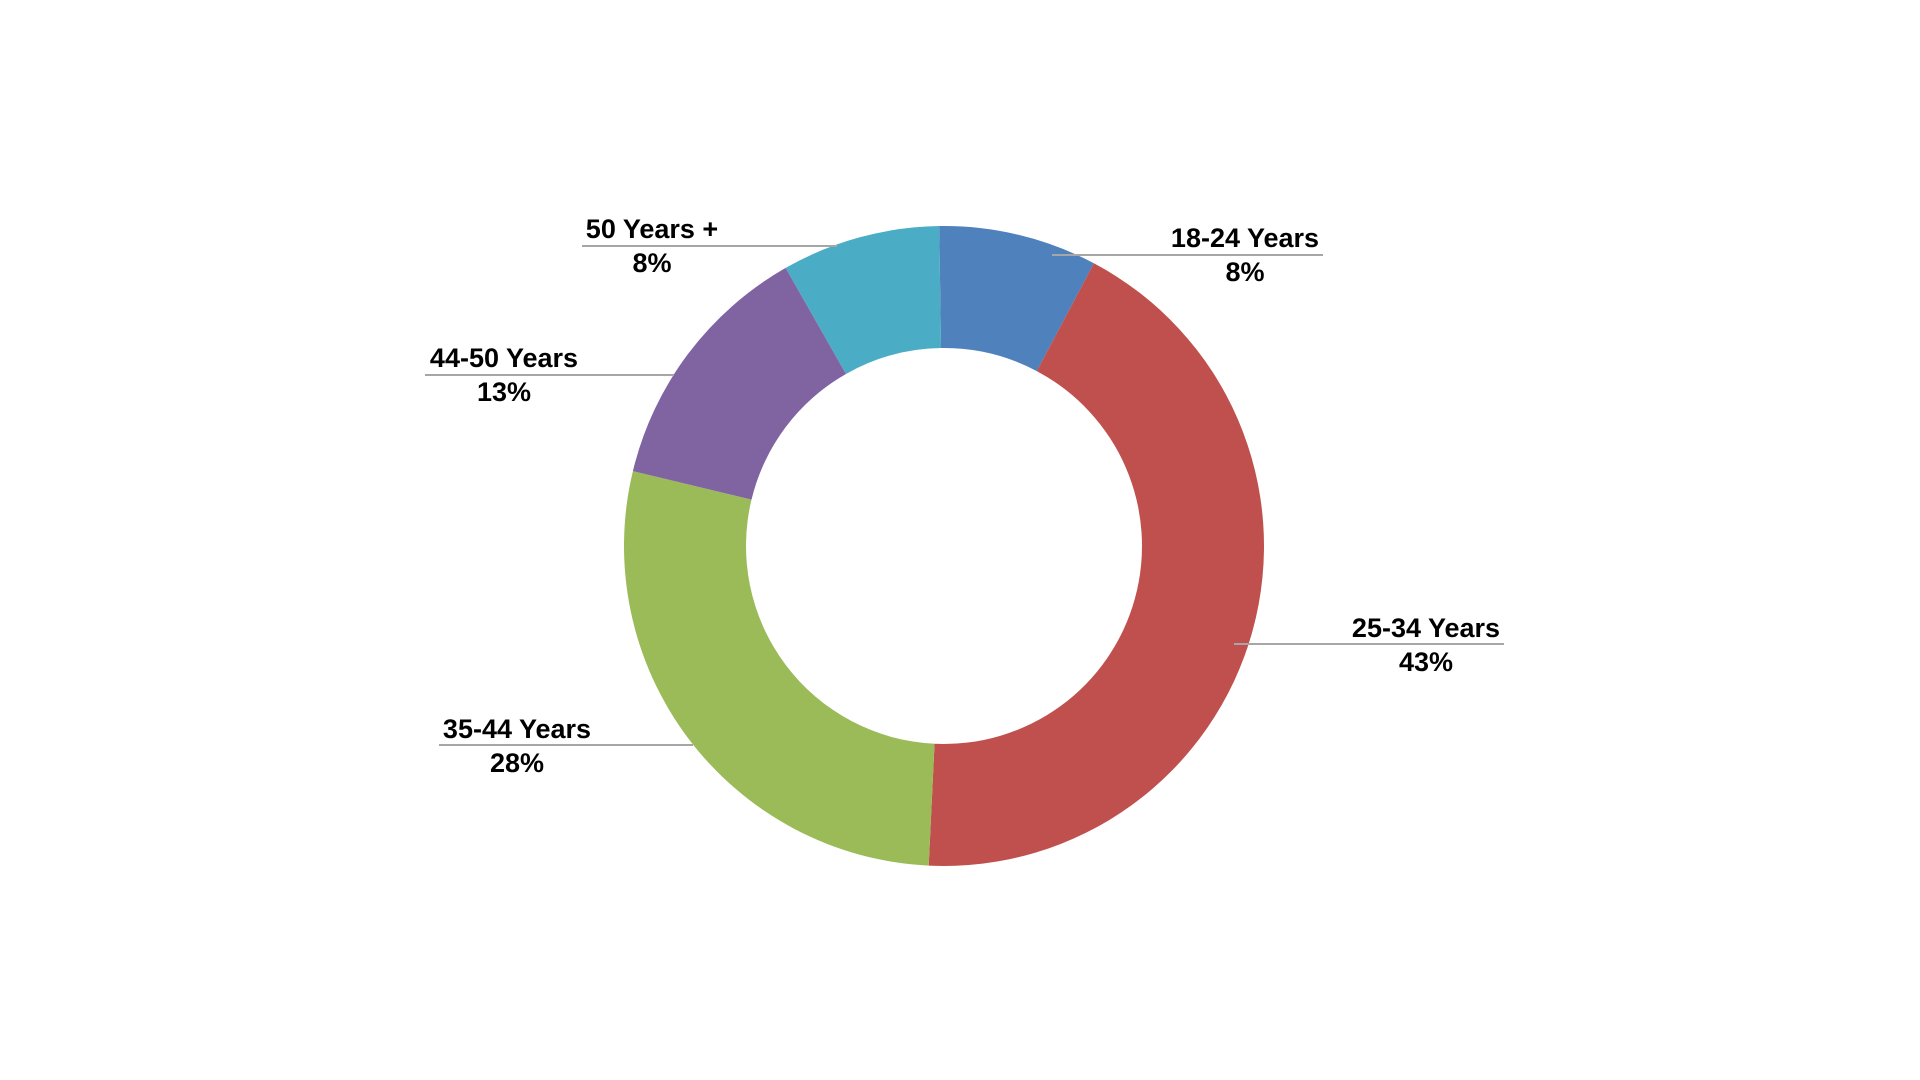  What do you see at coordinates (863, 300) in the screenshot?
I see `donut-slice-50-years` at bounding box center [863, 300].